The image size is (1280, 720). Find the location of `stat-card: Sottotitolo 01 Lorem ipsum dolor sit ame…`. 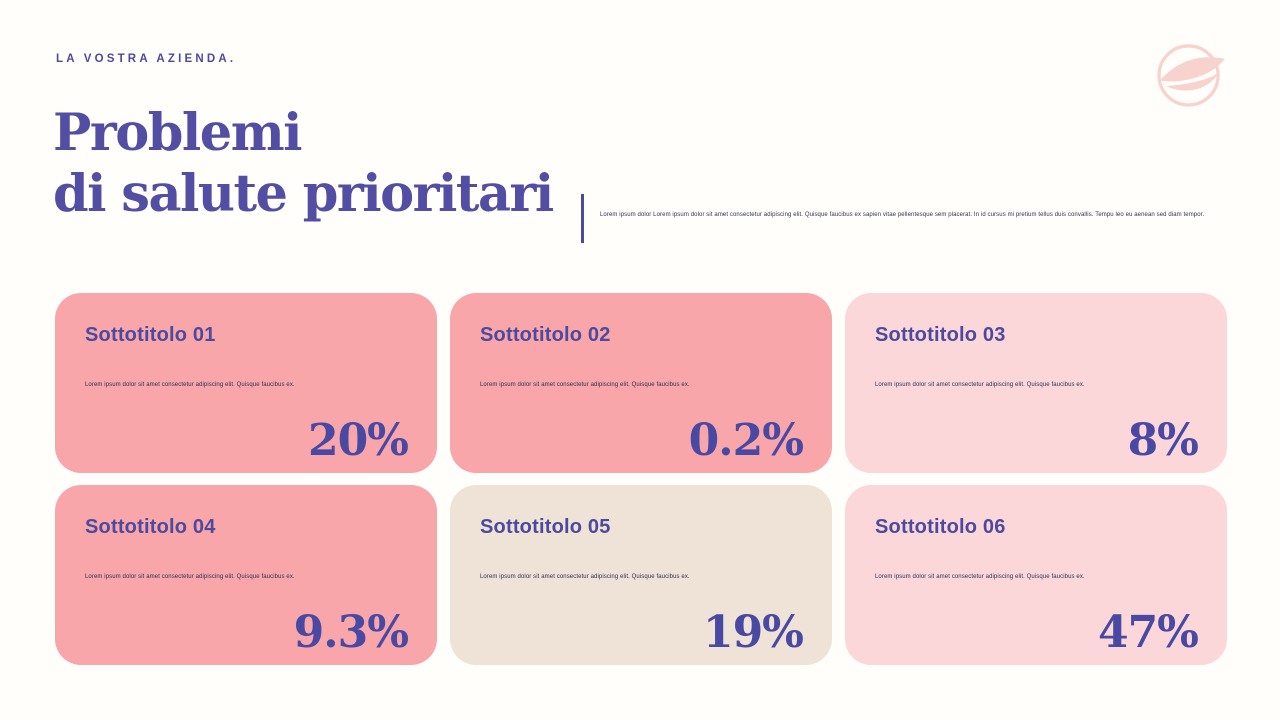

stat-card: Sottotitolo 01 Lorem ipsum dolor sit ame… is located at coordinates (246, 383).